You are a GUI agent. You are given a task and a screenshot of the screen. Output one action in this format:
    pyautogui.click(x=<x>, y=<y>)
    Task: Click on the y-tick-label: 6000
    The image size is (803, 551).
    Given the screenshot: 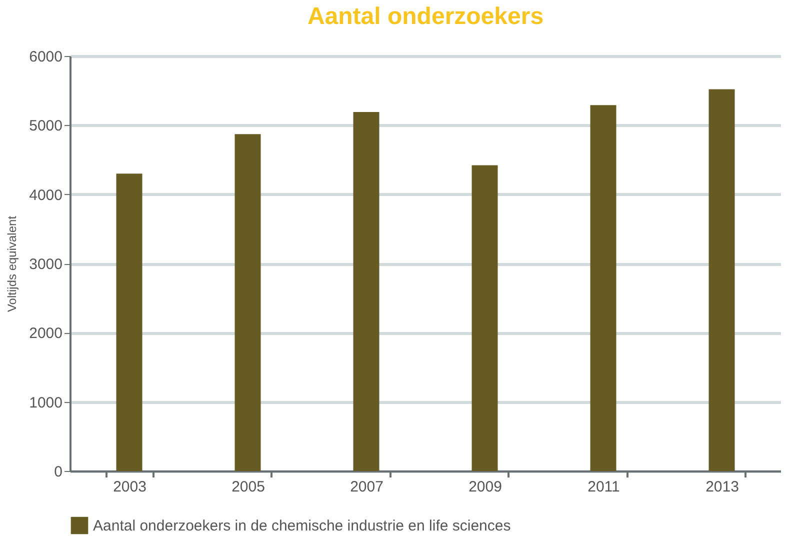 What is the action you would take?
    pyautogui.click(x=45, y=57)
    